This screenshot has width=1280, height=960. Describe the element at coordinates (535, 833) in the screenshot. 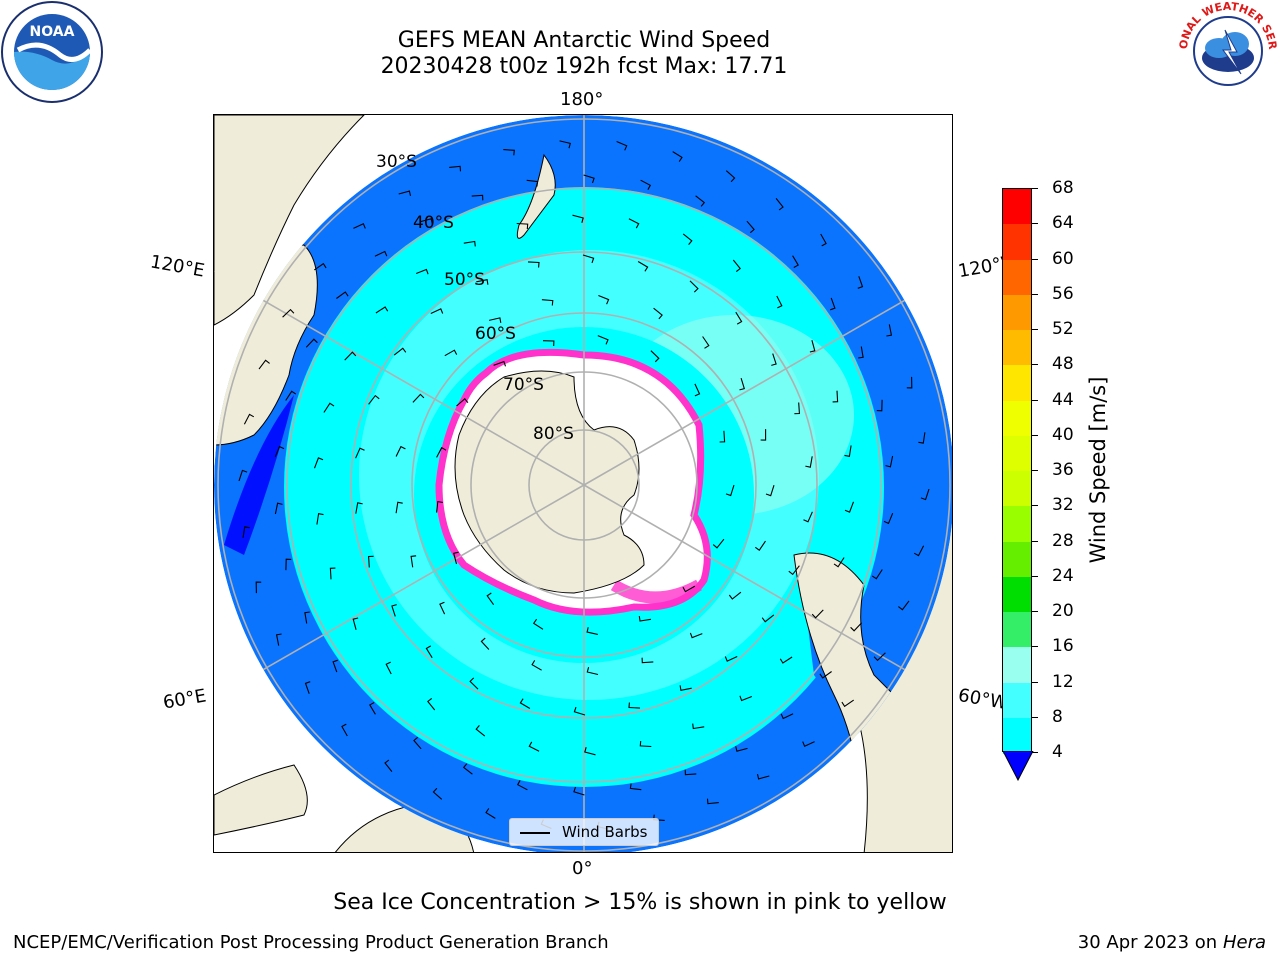

I see `legend-line-icon` at that location.